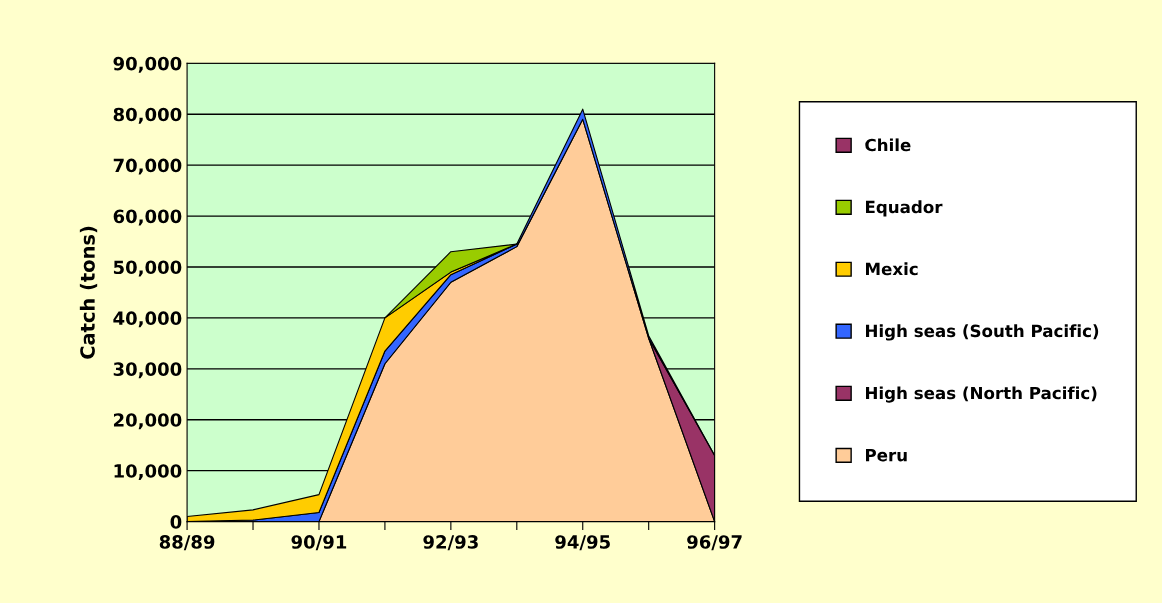 Image resolution: width=1162 pixels, height=603 pixels. I want to click on legend-label: Peru, so click(886, 455).